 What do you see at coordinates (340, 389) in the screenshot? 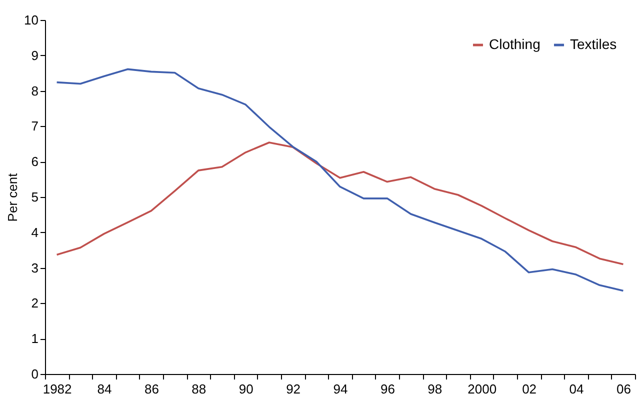
I see `x-tick-label: 94` at bounding box center [340, 389].